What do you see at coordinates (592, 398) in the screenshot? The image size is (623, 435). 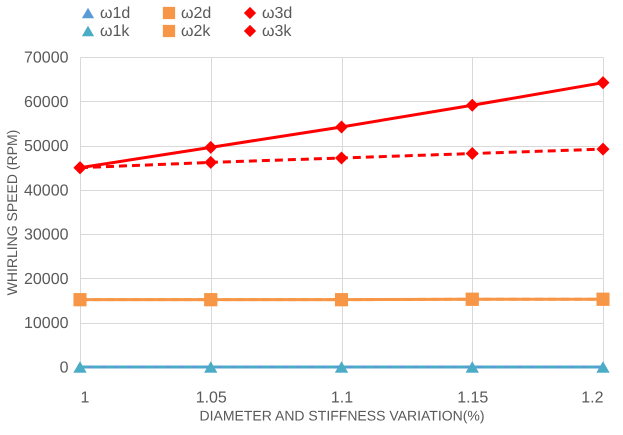 I see `x-tick-label: 1.2` at bounding box center [592, 398].